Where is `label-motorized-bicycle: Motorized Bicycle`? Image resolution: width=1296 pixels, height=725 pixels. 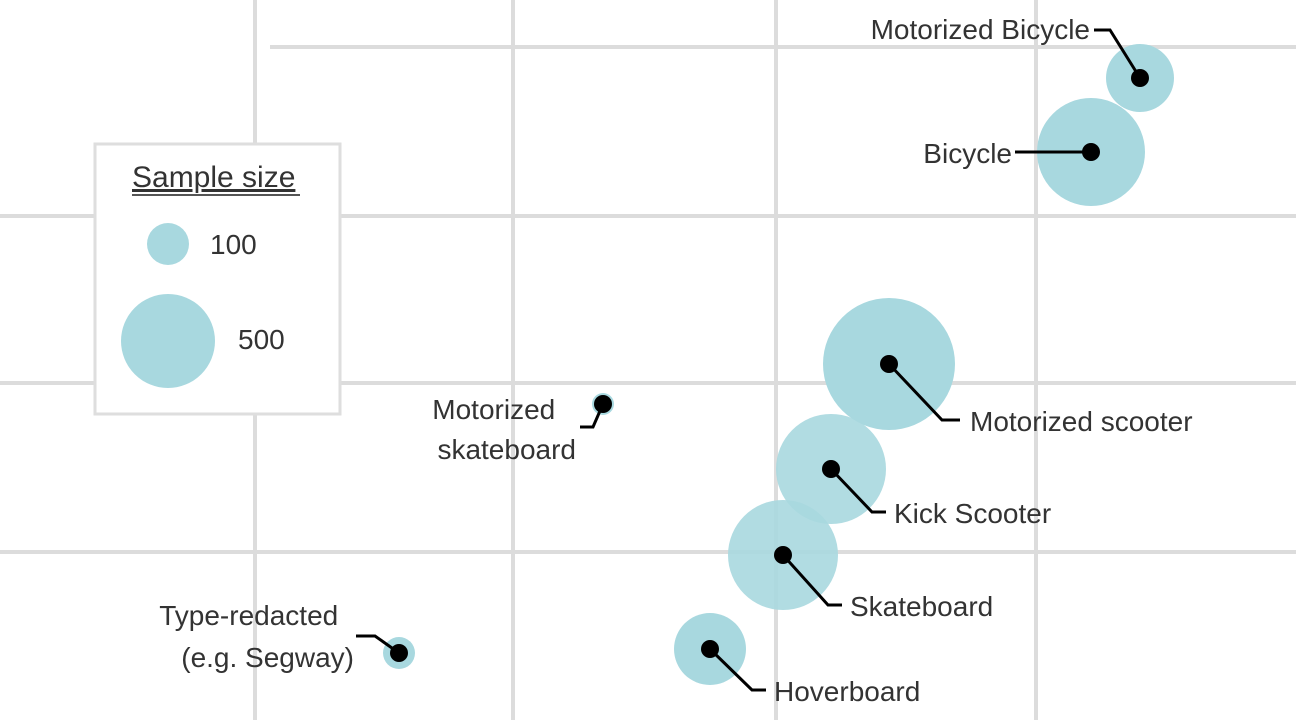 label-motorized-bicycle: Motorized Bicycle is located at coordinates (980, 29).